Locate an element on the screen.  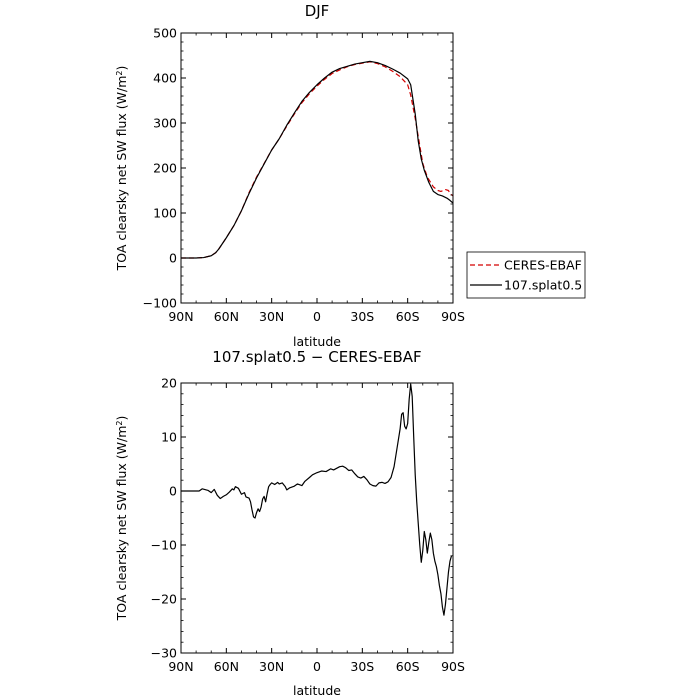
bottom-y-tick-label: −30 is located at coordinates (164, 653).